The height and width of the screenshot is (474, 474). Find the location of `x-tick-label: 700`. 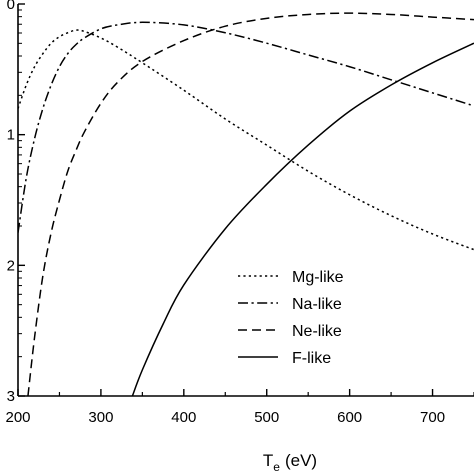

x-tick-label: 700 is located at coordinates (432, 417).